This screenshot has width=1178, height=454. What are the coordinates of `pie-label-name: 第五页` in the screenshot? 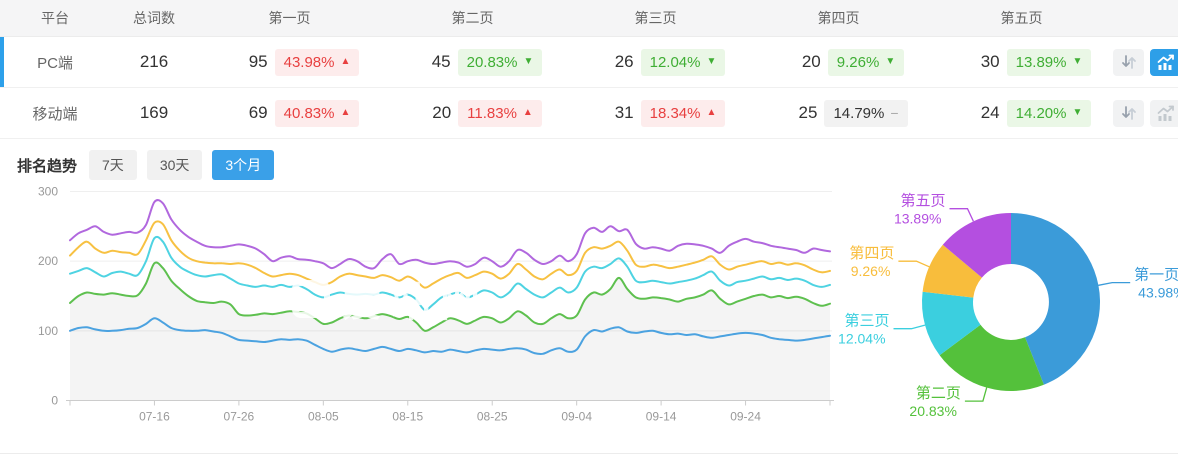 It's located at (922, 201).